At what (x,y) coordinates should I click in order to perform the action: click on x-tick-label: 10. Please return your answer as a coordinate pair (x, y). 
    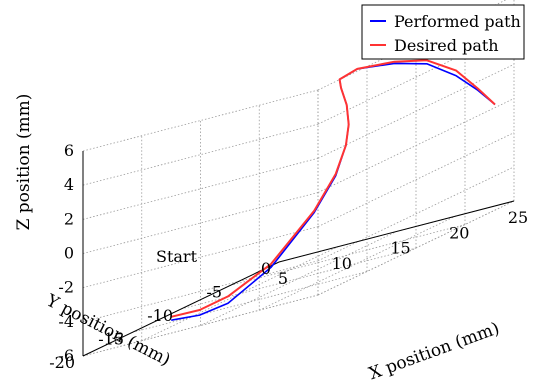
    Looking at the image, I should click on (342, 263).